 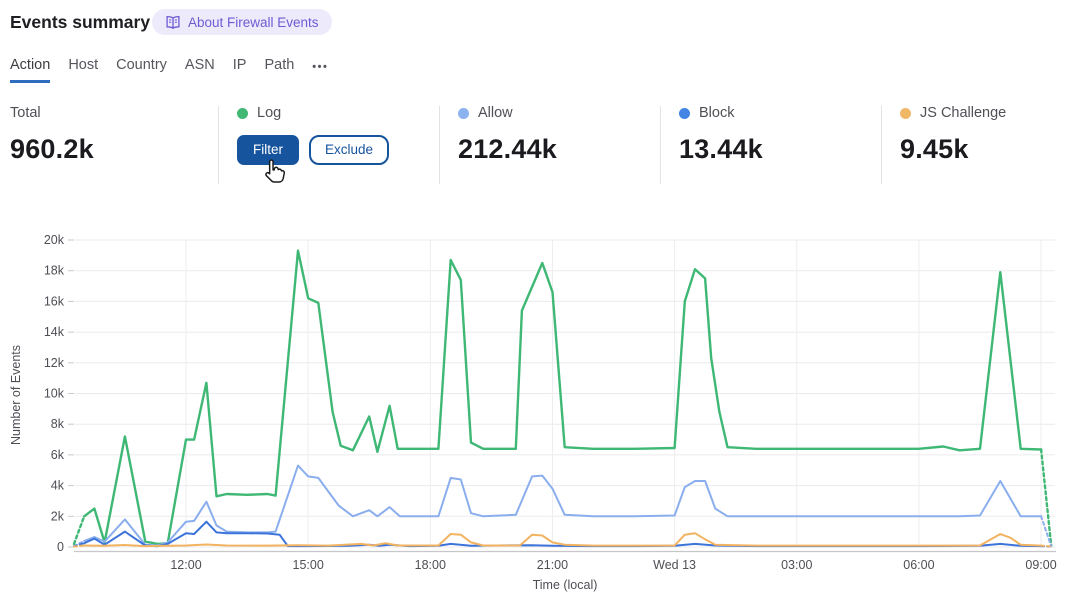 I want to click on stat-block-value: 13.44k, so click(x=721, y=149).